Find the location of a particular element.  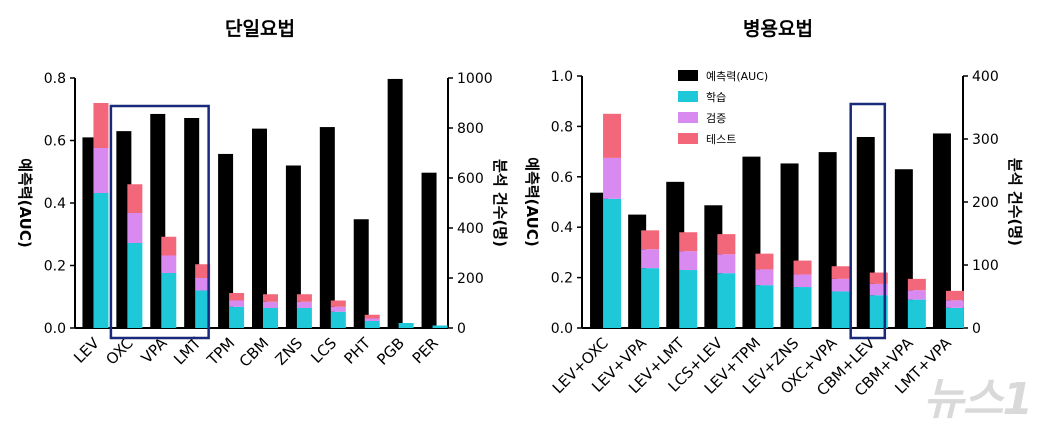

y-tick-label: 1.0 is located at coordinates (562, 77).